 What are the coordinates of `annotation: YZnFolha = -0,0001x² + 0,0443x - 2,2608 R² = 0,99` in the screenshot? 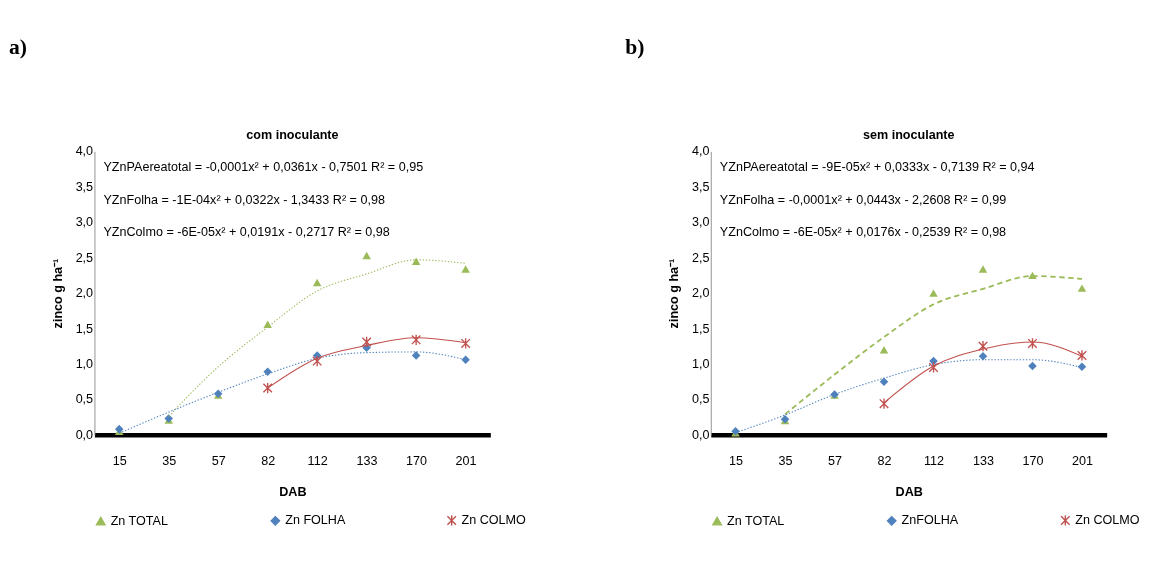 It's located at (863, 199).